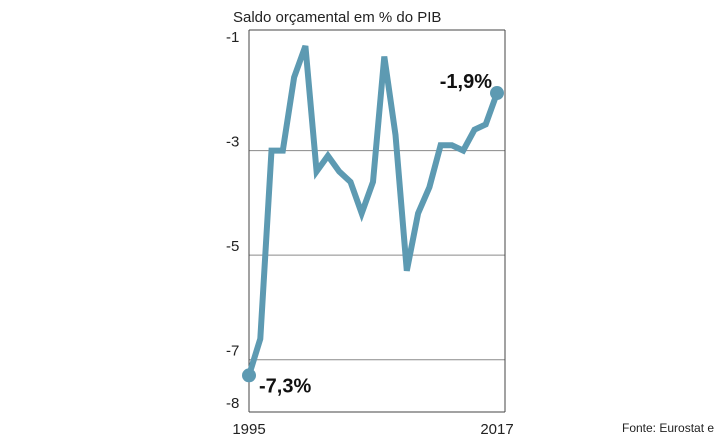  I want to click on y-tick-label: -1, so click(232, 37).